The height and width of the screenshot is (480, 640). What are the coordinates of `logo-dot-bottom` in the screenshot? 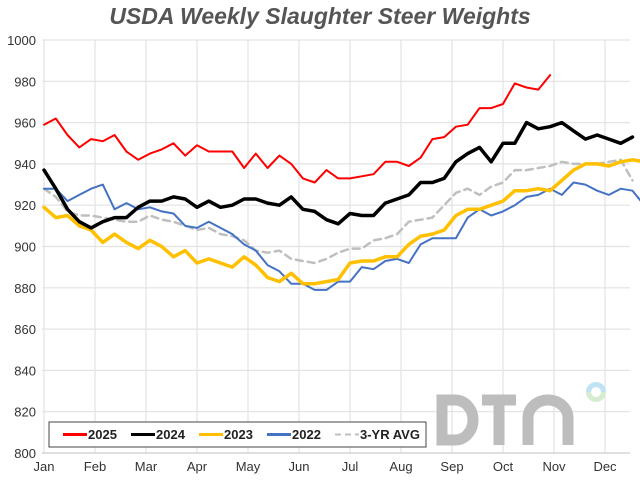 It's located at (596, 397).